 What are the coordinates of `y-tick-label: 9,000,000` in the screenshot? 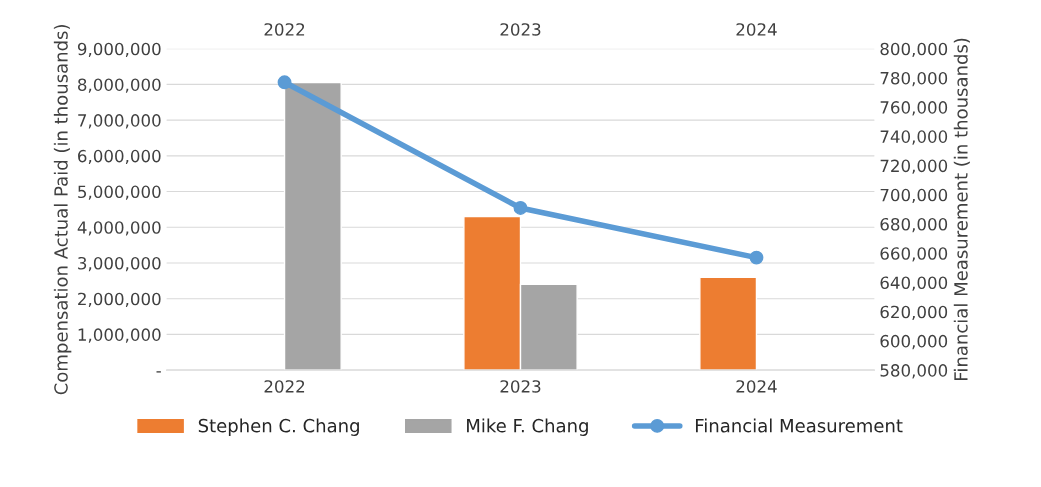 It's located at (119, 49).